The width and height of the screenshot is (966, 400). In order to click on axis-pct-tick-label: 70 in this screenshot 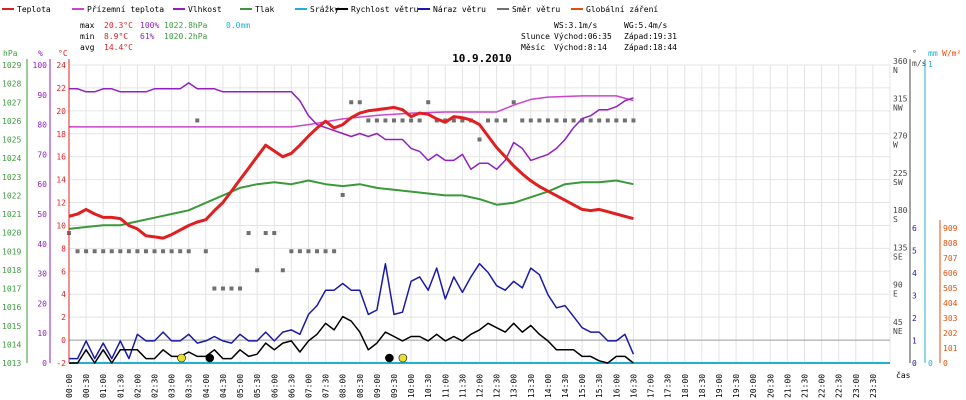, I will do `click(42, 154)`.